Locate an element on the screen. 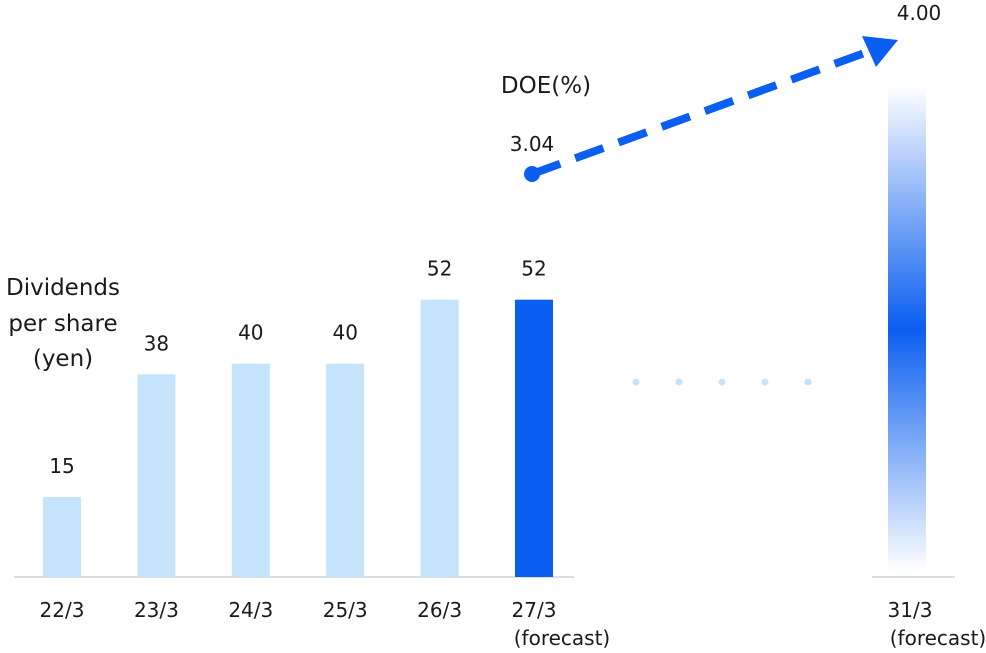 The image size is (986, 653). gap-indicator is located at coordinates (722, 382).